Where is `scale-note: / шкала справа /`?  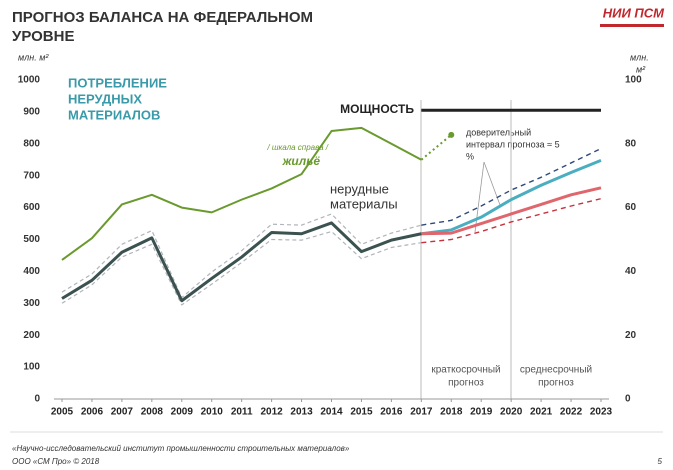 scale-note: / шкала справа / is located at coordinates (297, 147).